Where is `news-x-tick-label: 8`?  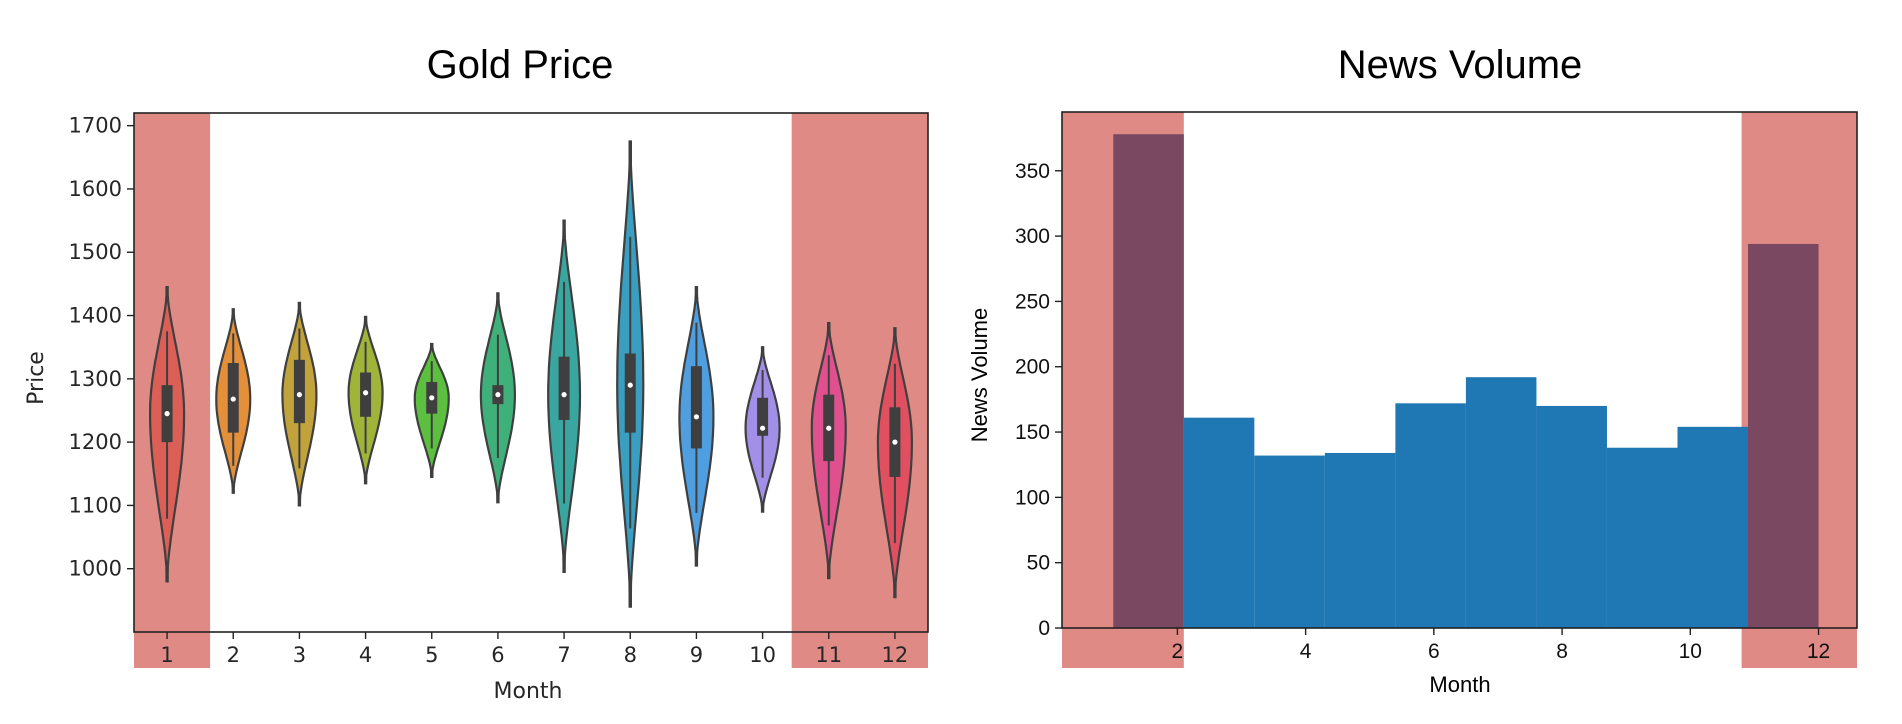 news-x-tick-label: 8 is located at coordinates (1562, 651).